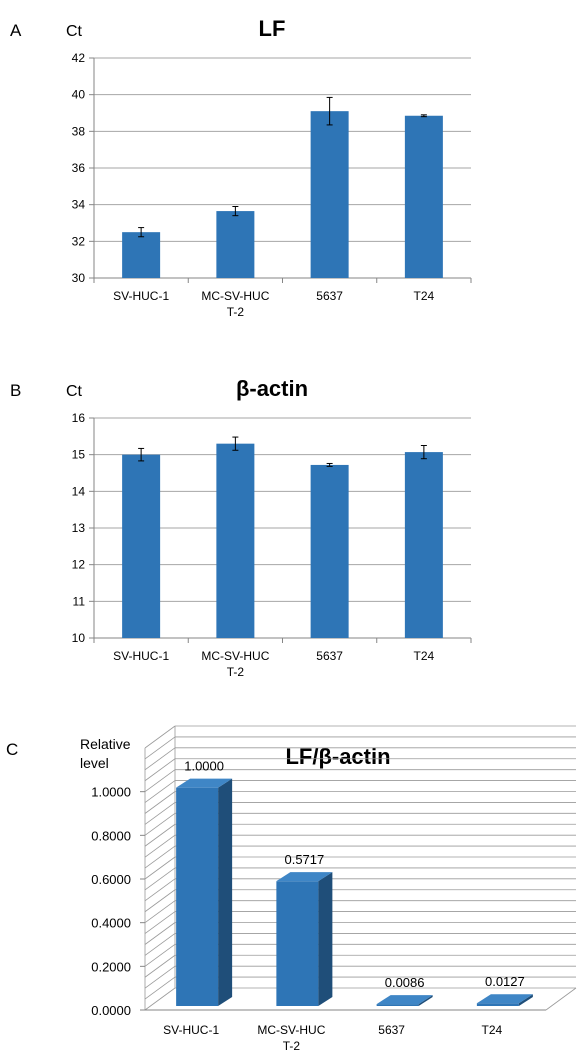 The image size is (585, 1054). What do you see at coordinates (111, 835) in the screenshot?
I see `y-tick-label: 0.8000` at bounding box center [111, 835].